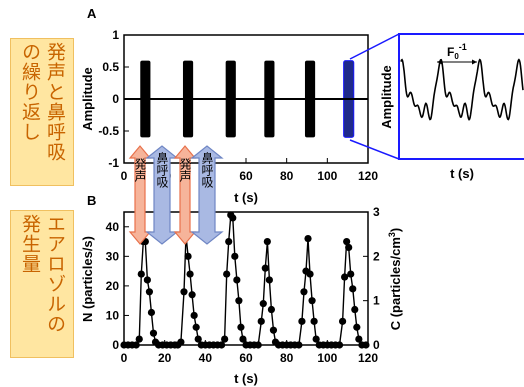  I want to click on zoom-inset: F0-1 Amplitude t (s), so click(451, 107).